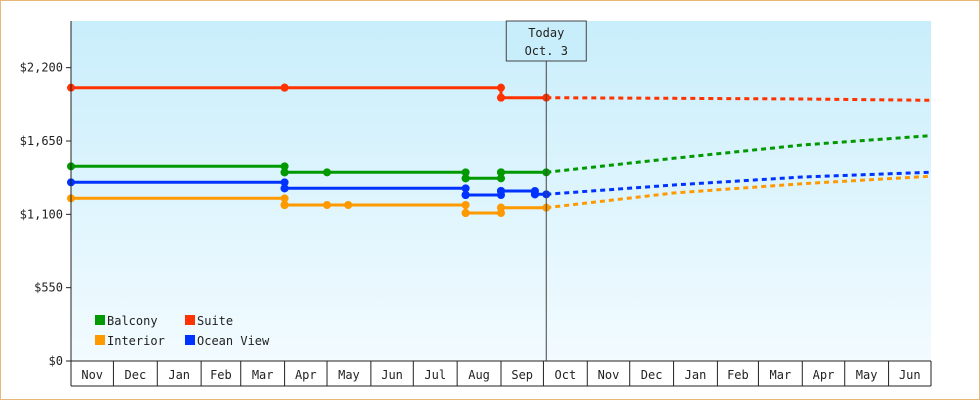 The height and width of the screenshot is (400, 980). Describe the element at coordinates (738, 154) in the screenshot. I see `series-forecast-balcony` at that location.